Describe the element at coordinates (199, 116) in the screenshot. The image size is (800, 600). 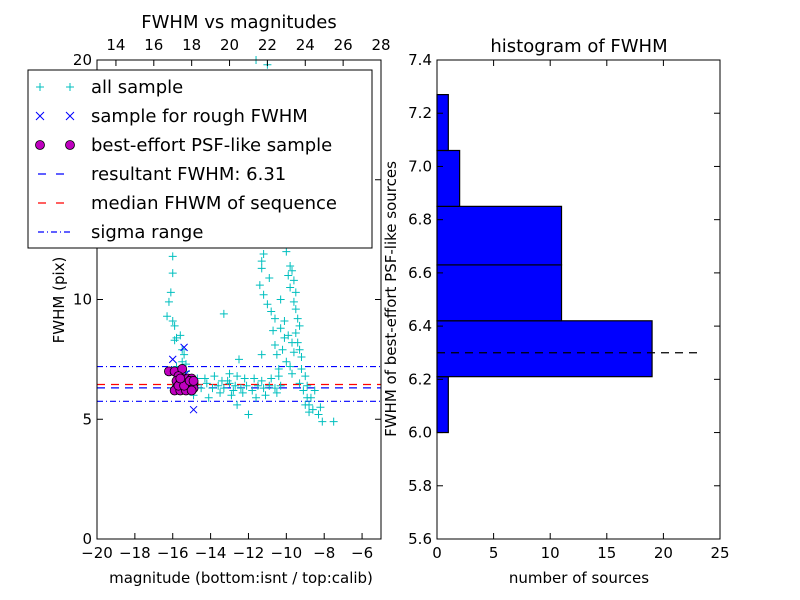
I see `legend-label: sample for rough FWHM` at that location.